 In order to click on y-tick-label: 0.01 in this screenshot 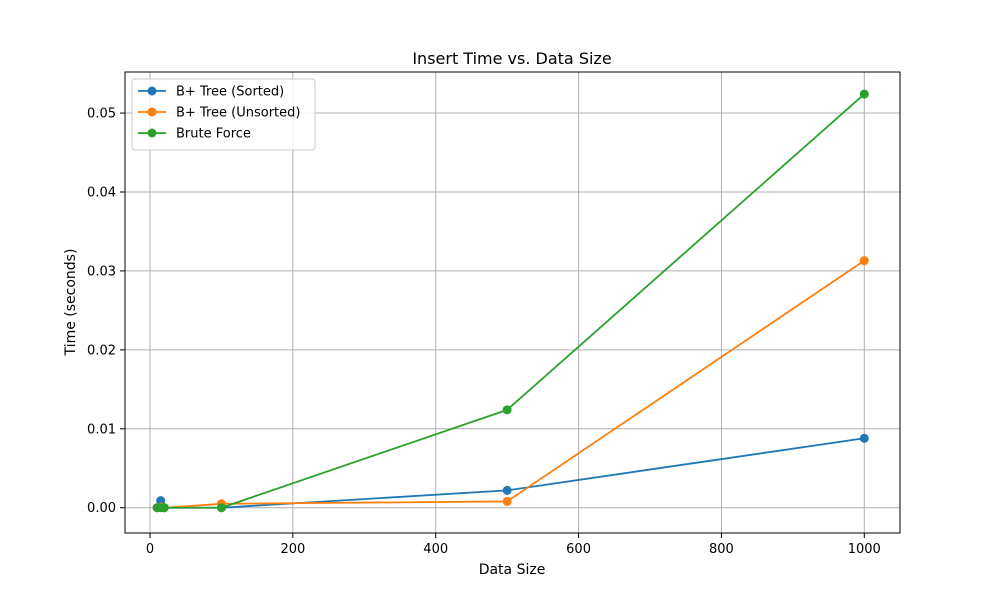, I will do `click(101, 429)`.